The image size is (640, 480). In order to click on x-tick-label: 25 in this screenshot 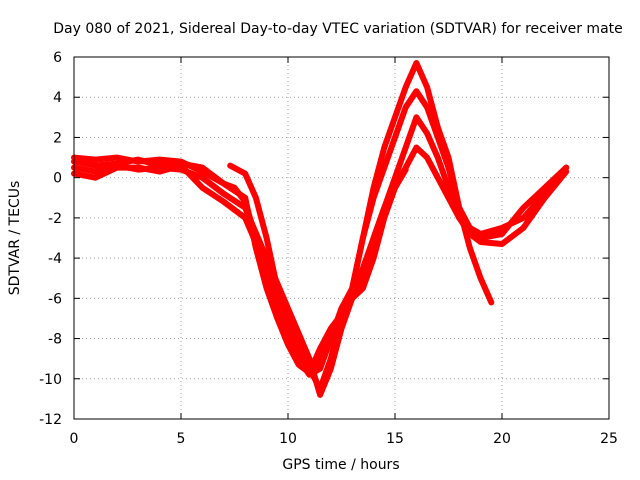, I will do `click(609, 439)`.